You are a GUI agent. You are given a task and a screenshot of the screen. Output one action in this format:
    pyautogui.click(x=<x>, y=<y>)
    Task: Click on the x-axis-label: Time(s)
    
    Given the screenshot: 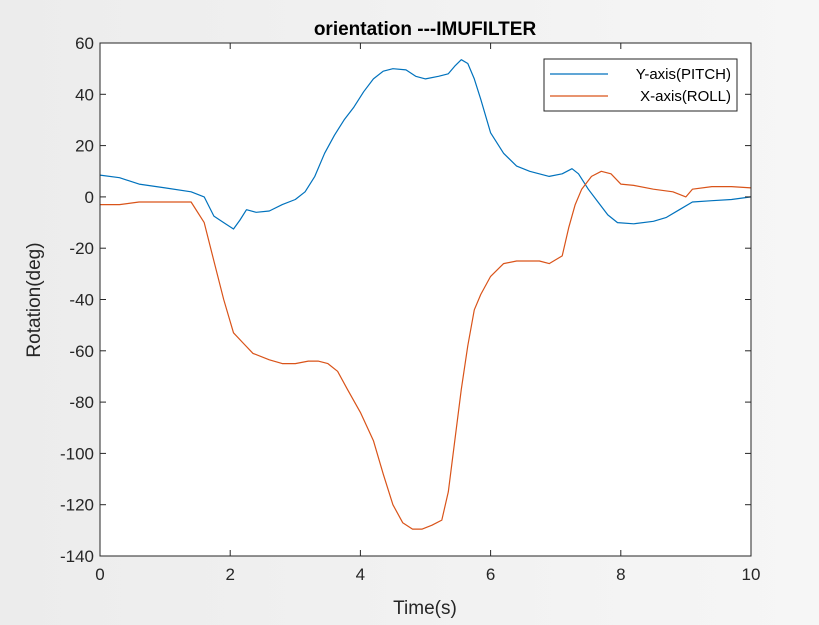 What is the action you would take?
    pyautogui.click(x=425, y=608)
    